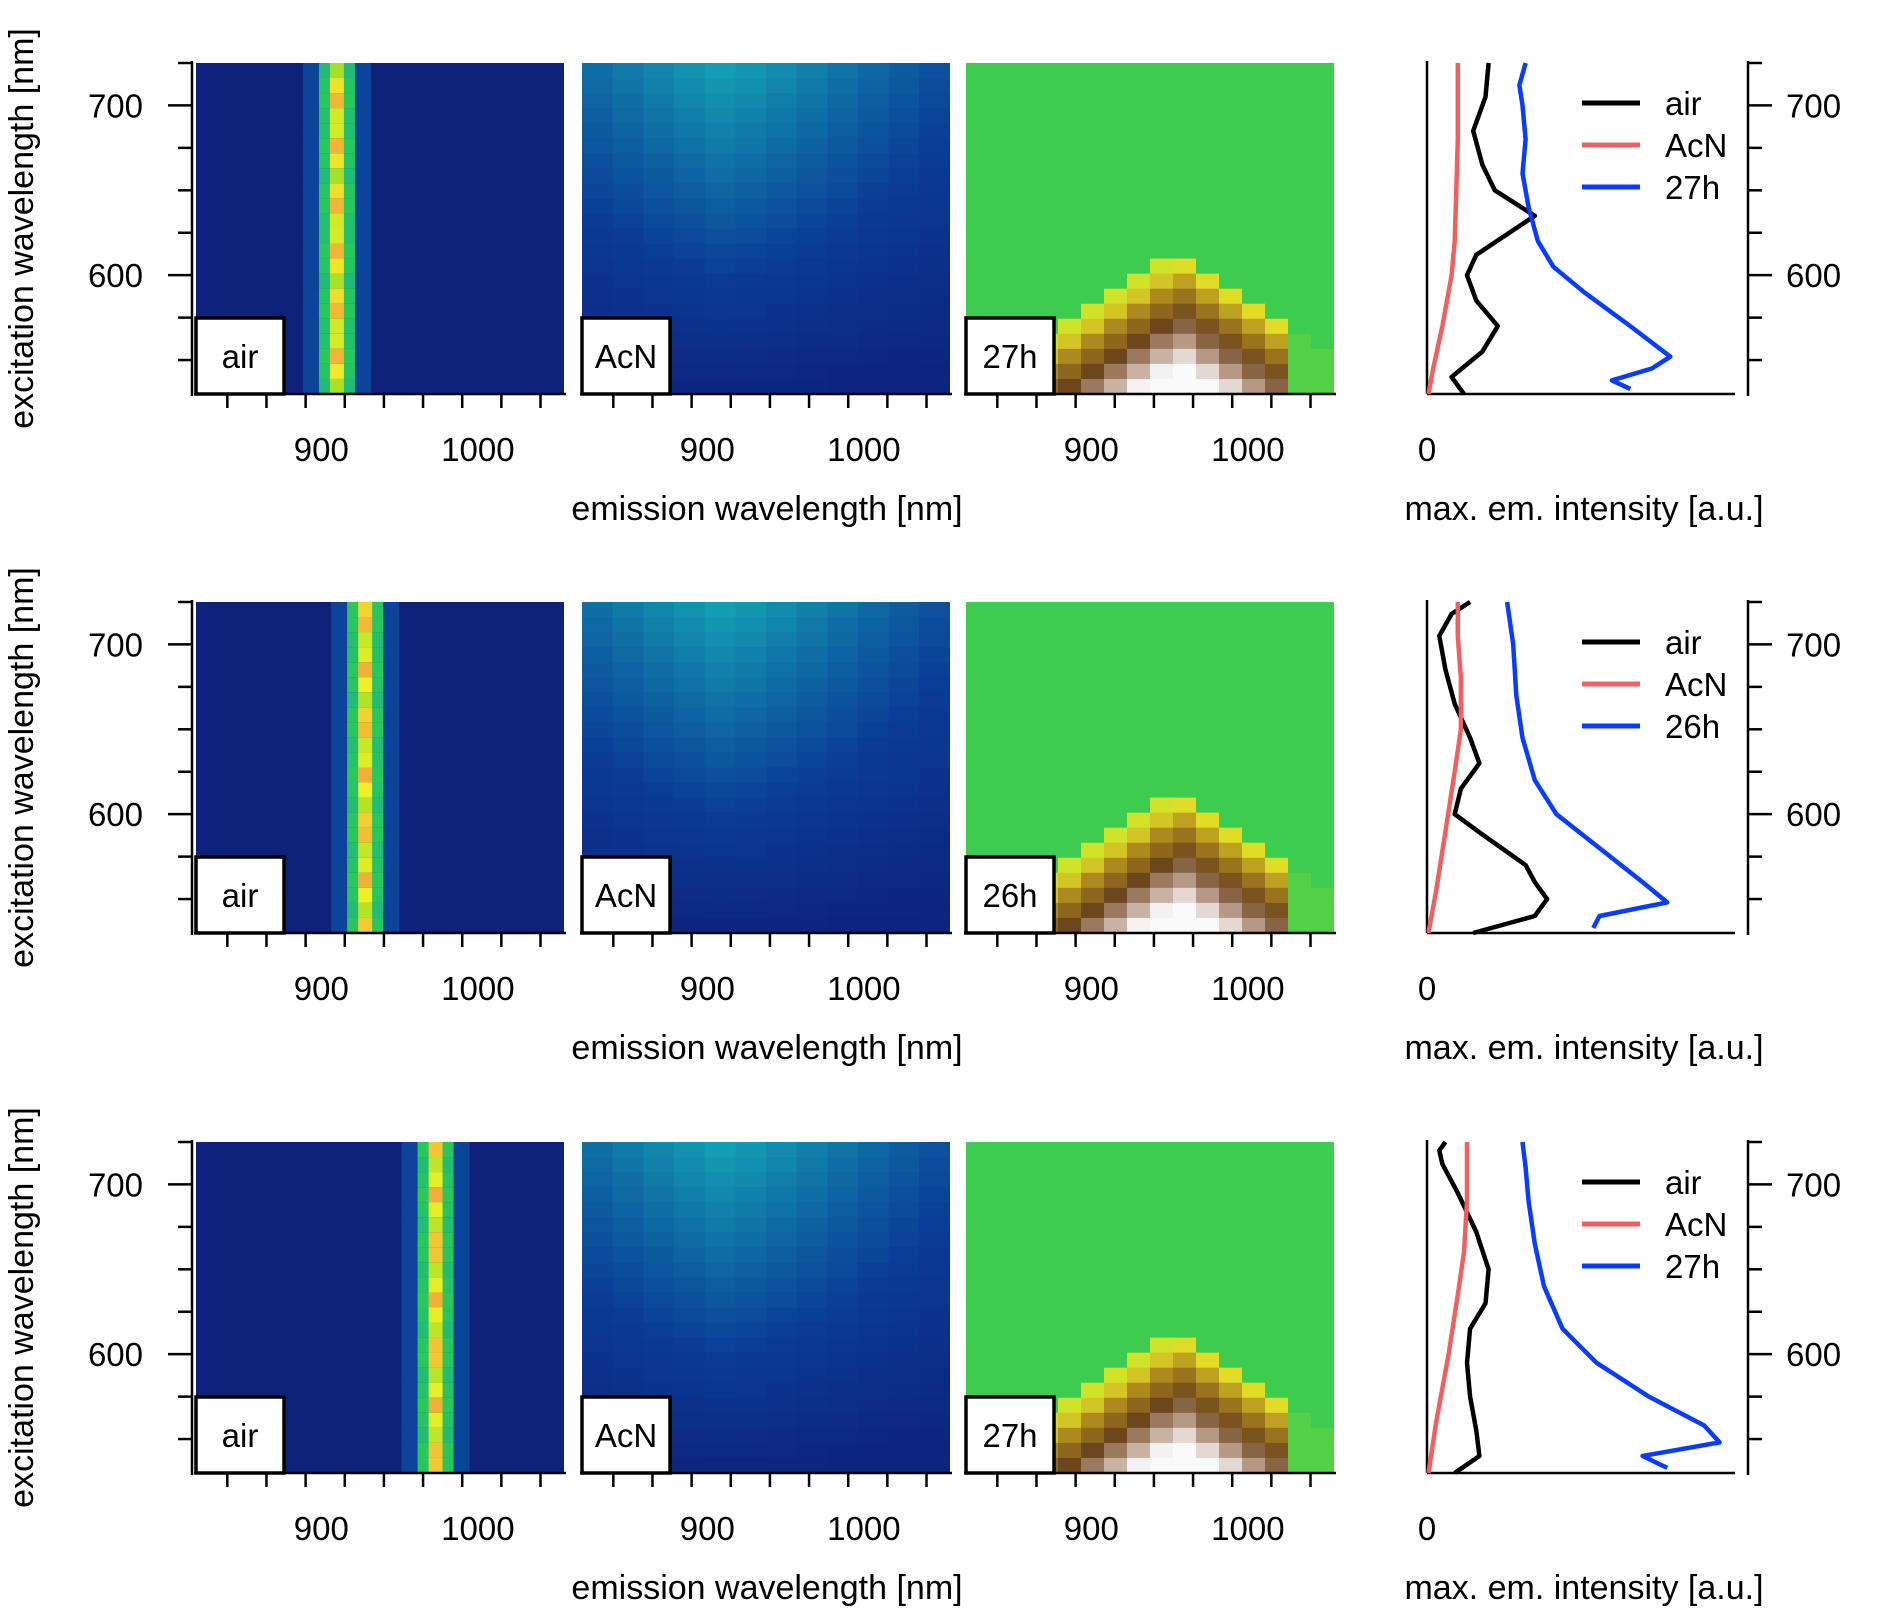 The width and height of the screenshot is (1904, 1612). What do you see at coordinates (766, 430) in the screenshot?
I see `x-axis: 900 1000` at bounding box center [766, 430].